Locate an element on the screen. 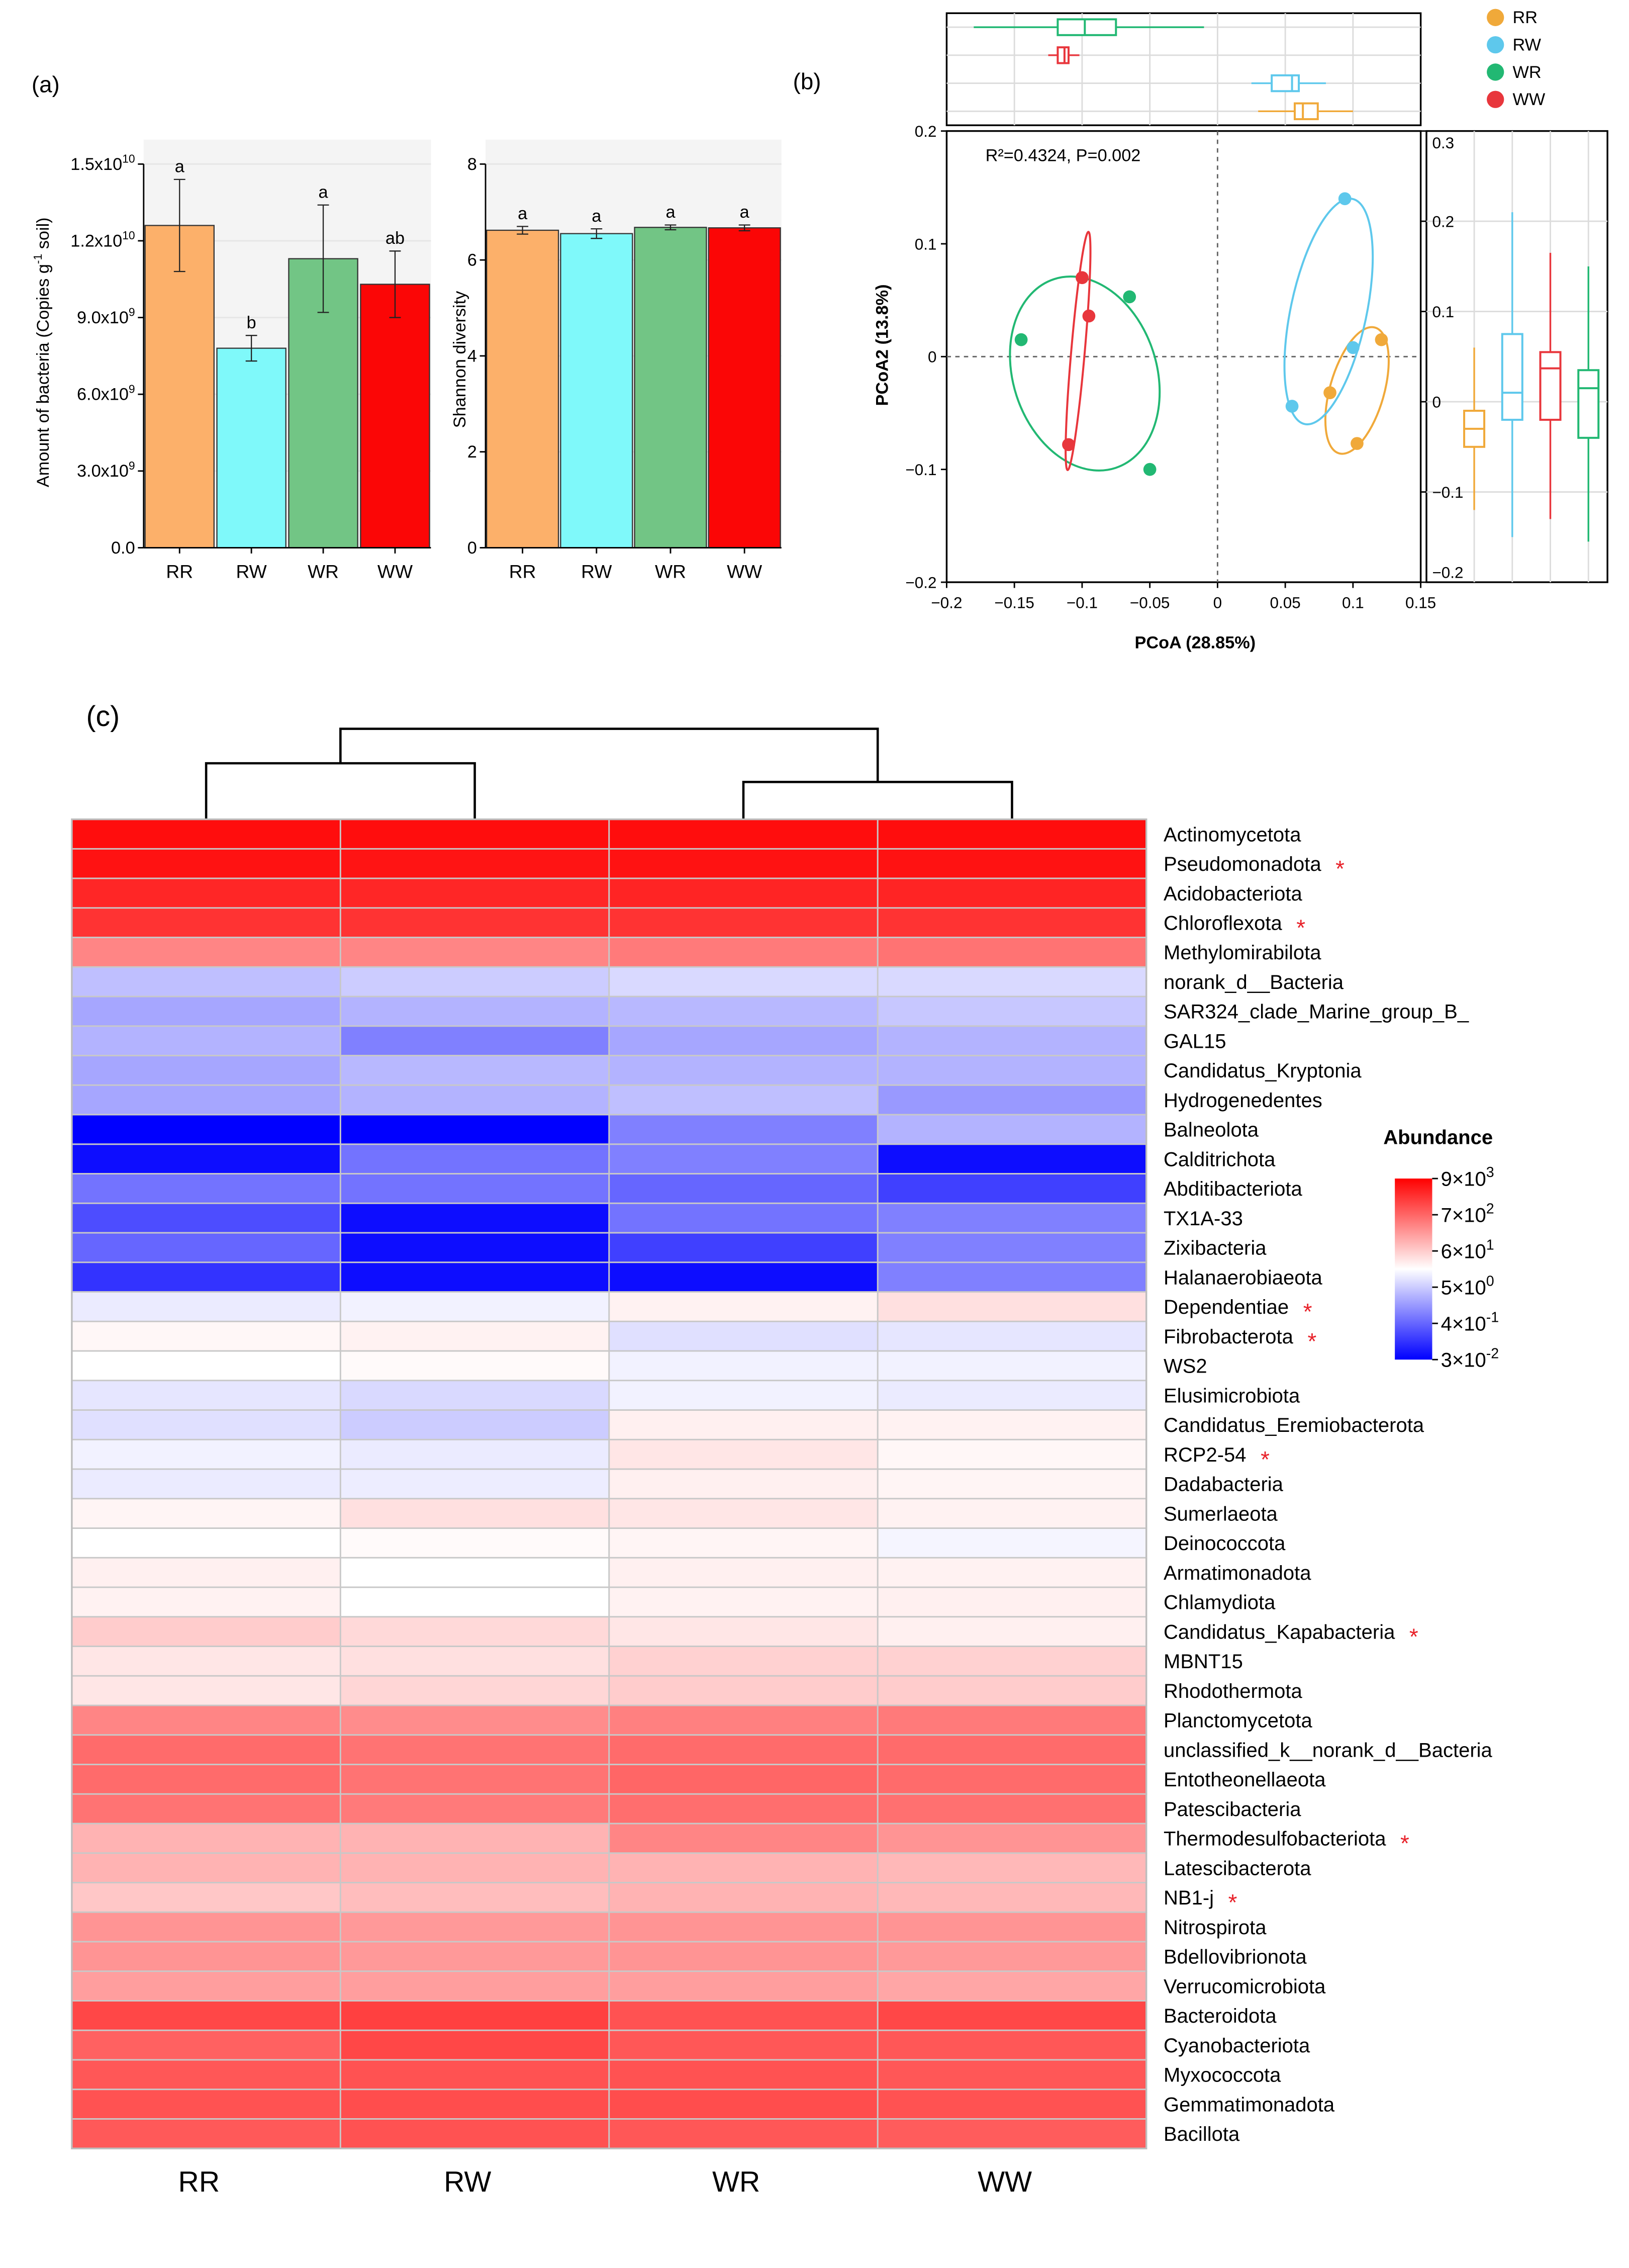 This screenshot has width=1629, height=2268. ylabel-tail: soil) is located at coordinates (43, 235).